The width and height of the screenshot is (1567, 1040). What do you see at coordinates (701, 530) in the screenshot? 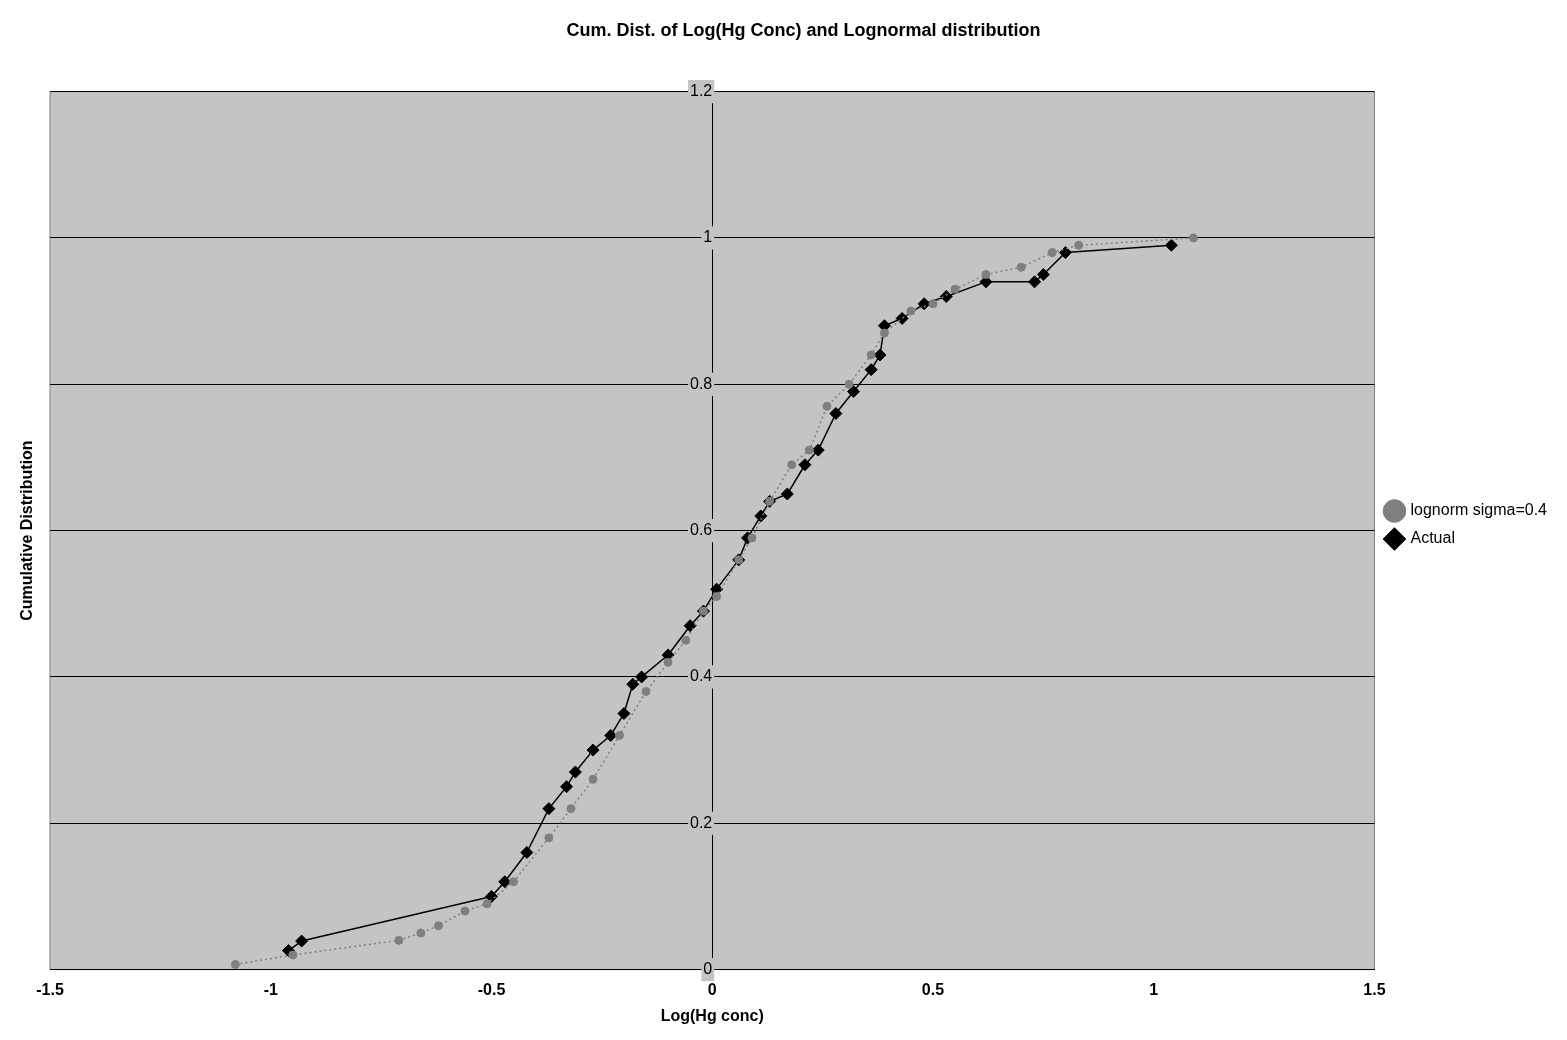
I see `y-tick-label: 0.6` at bounding box center [701, 530].